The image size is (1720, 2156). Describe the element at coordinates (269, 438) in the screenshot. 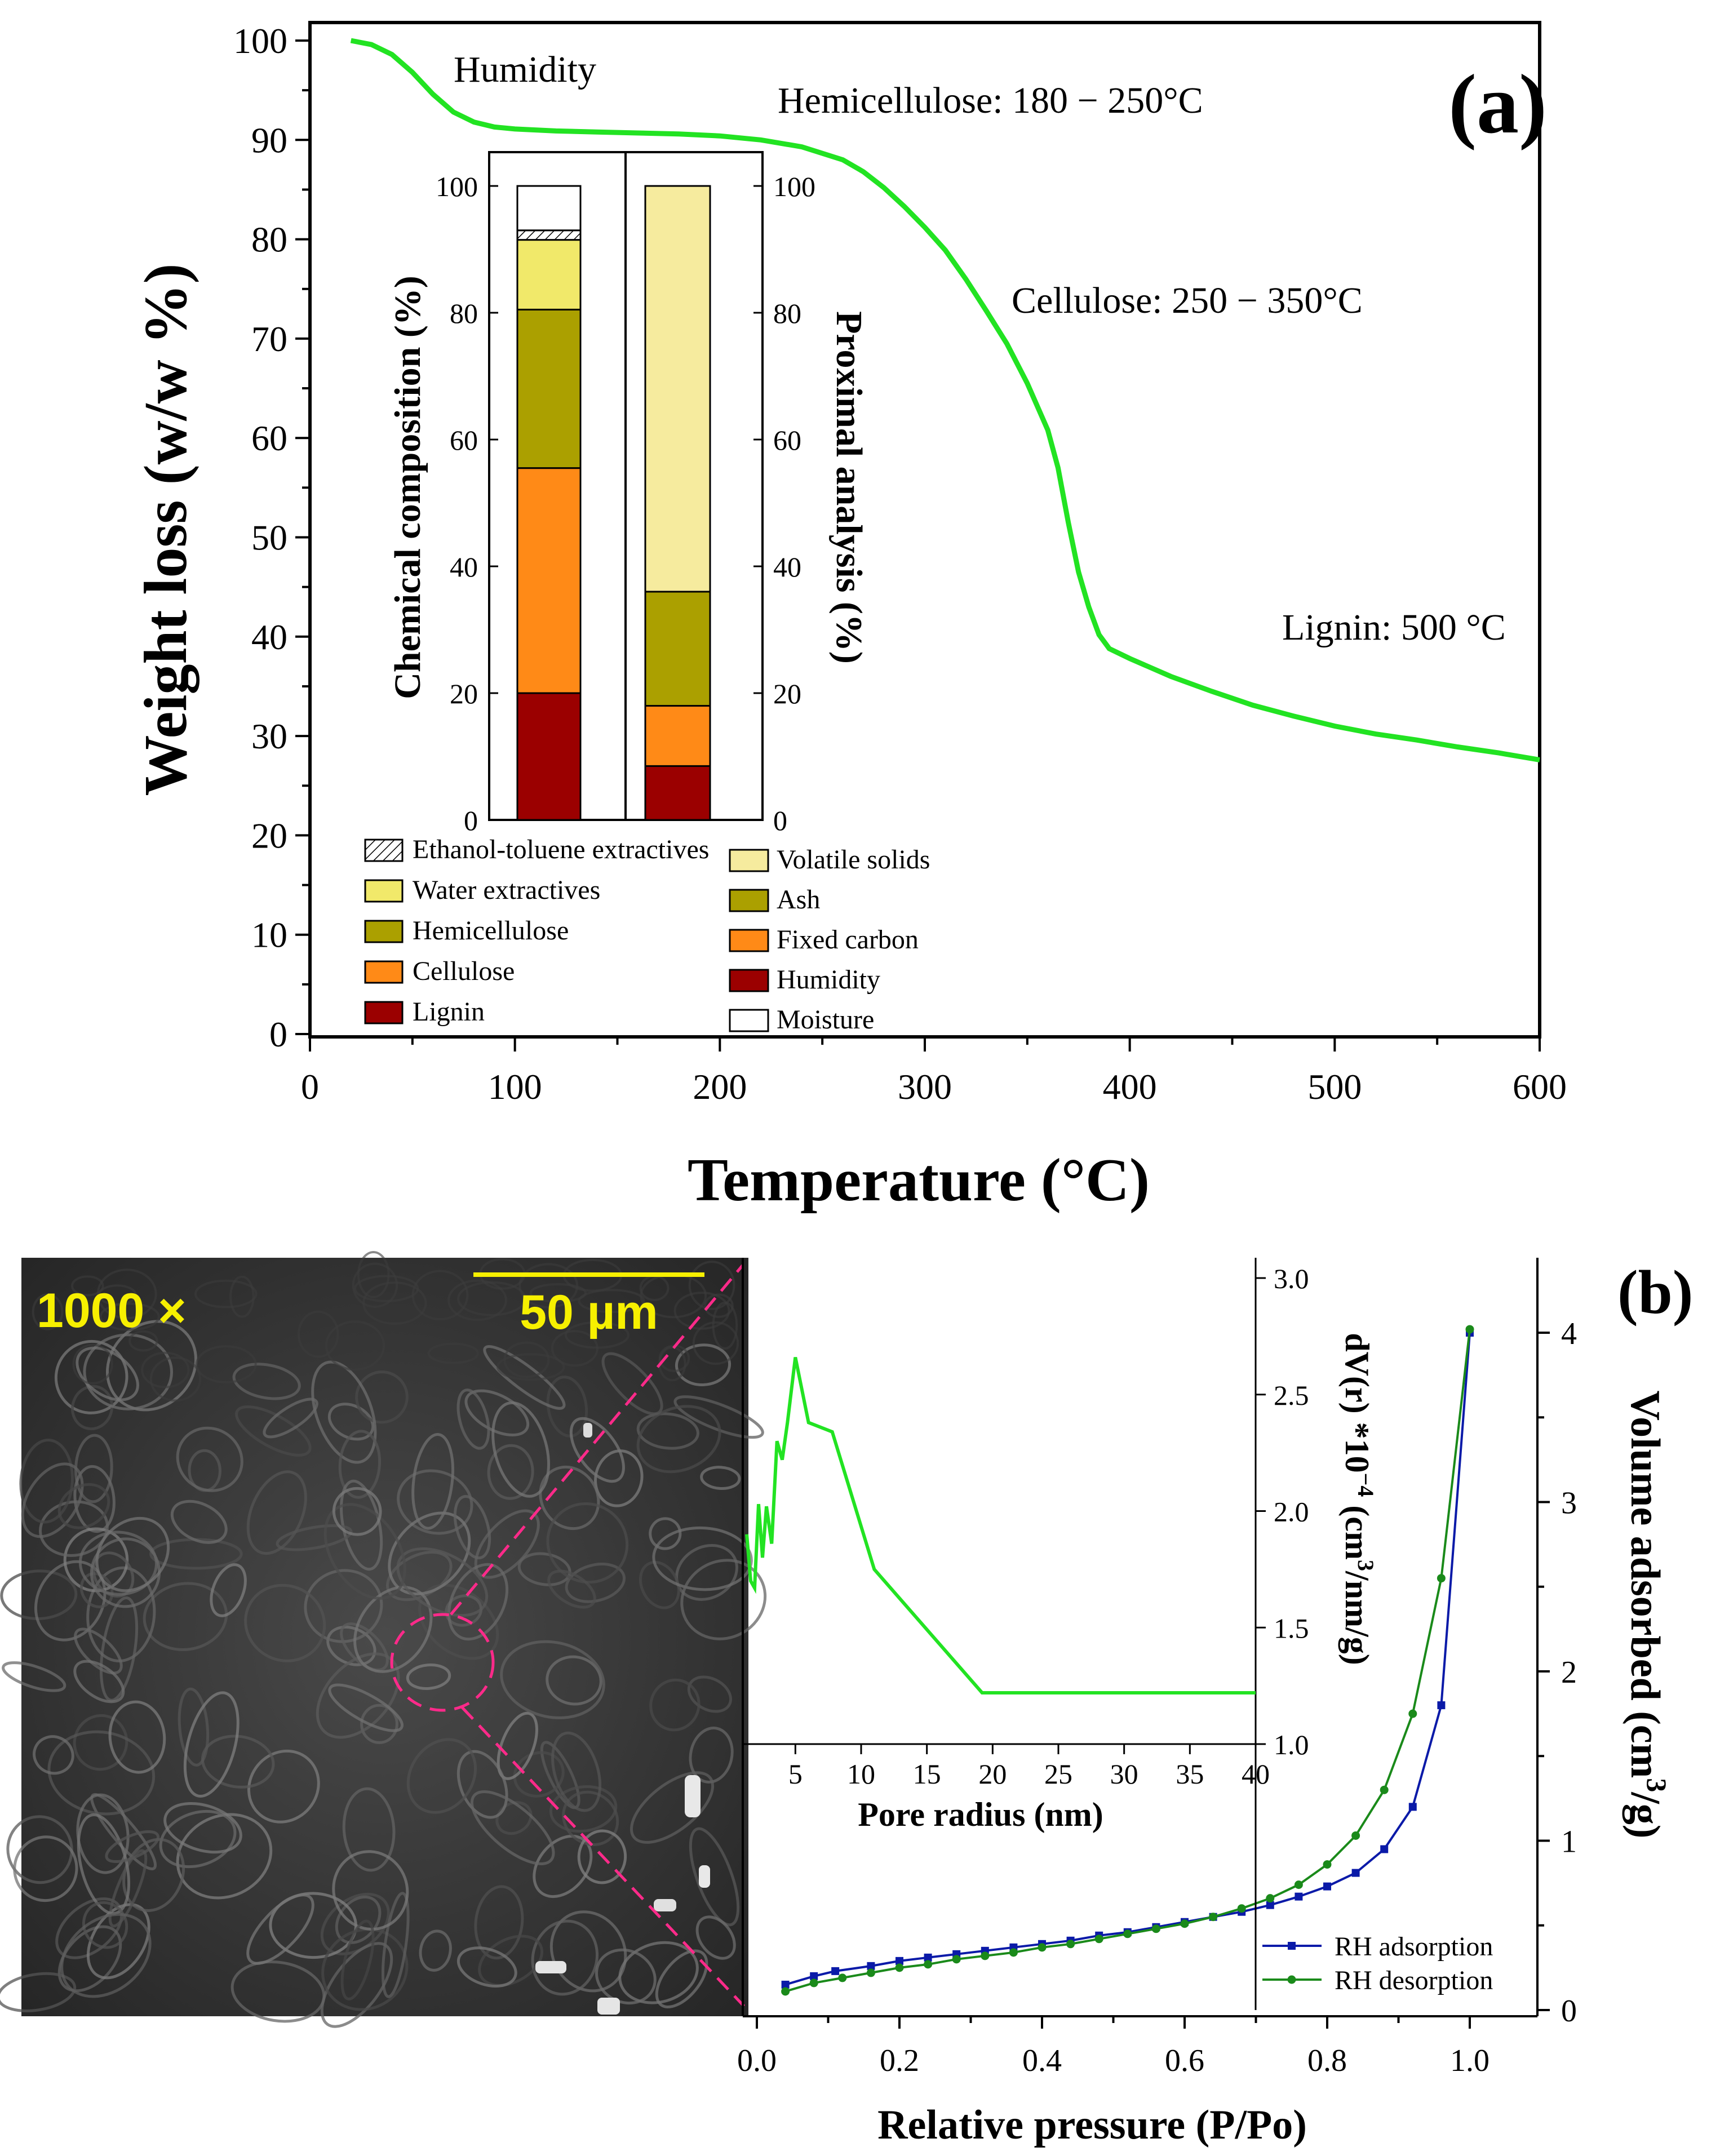

I see `y-tick-label: 60` at that location.